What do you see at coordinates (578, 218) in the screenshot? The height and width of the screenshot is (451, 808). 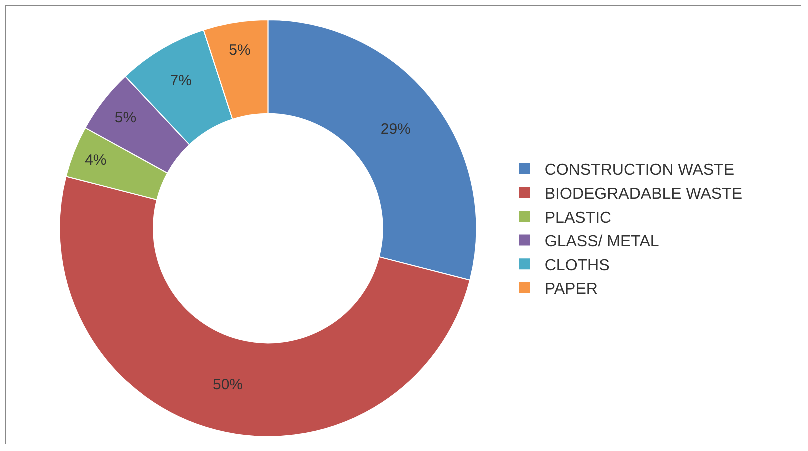 I see `legend-label: PLASTIC` at bounding box center [578, 218].